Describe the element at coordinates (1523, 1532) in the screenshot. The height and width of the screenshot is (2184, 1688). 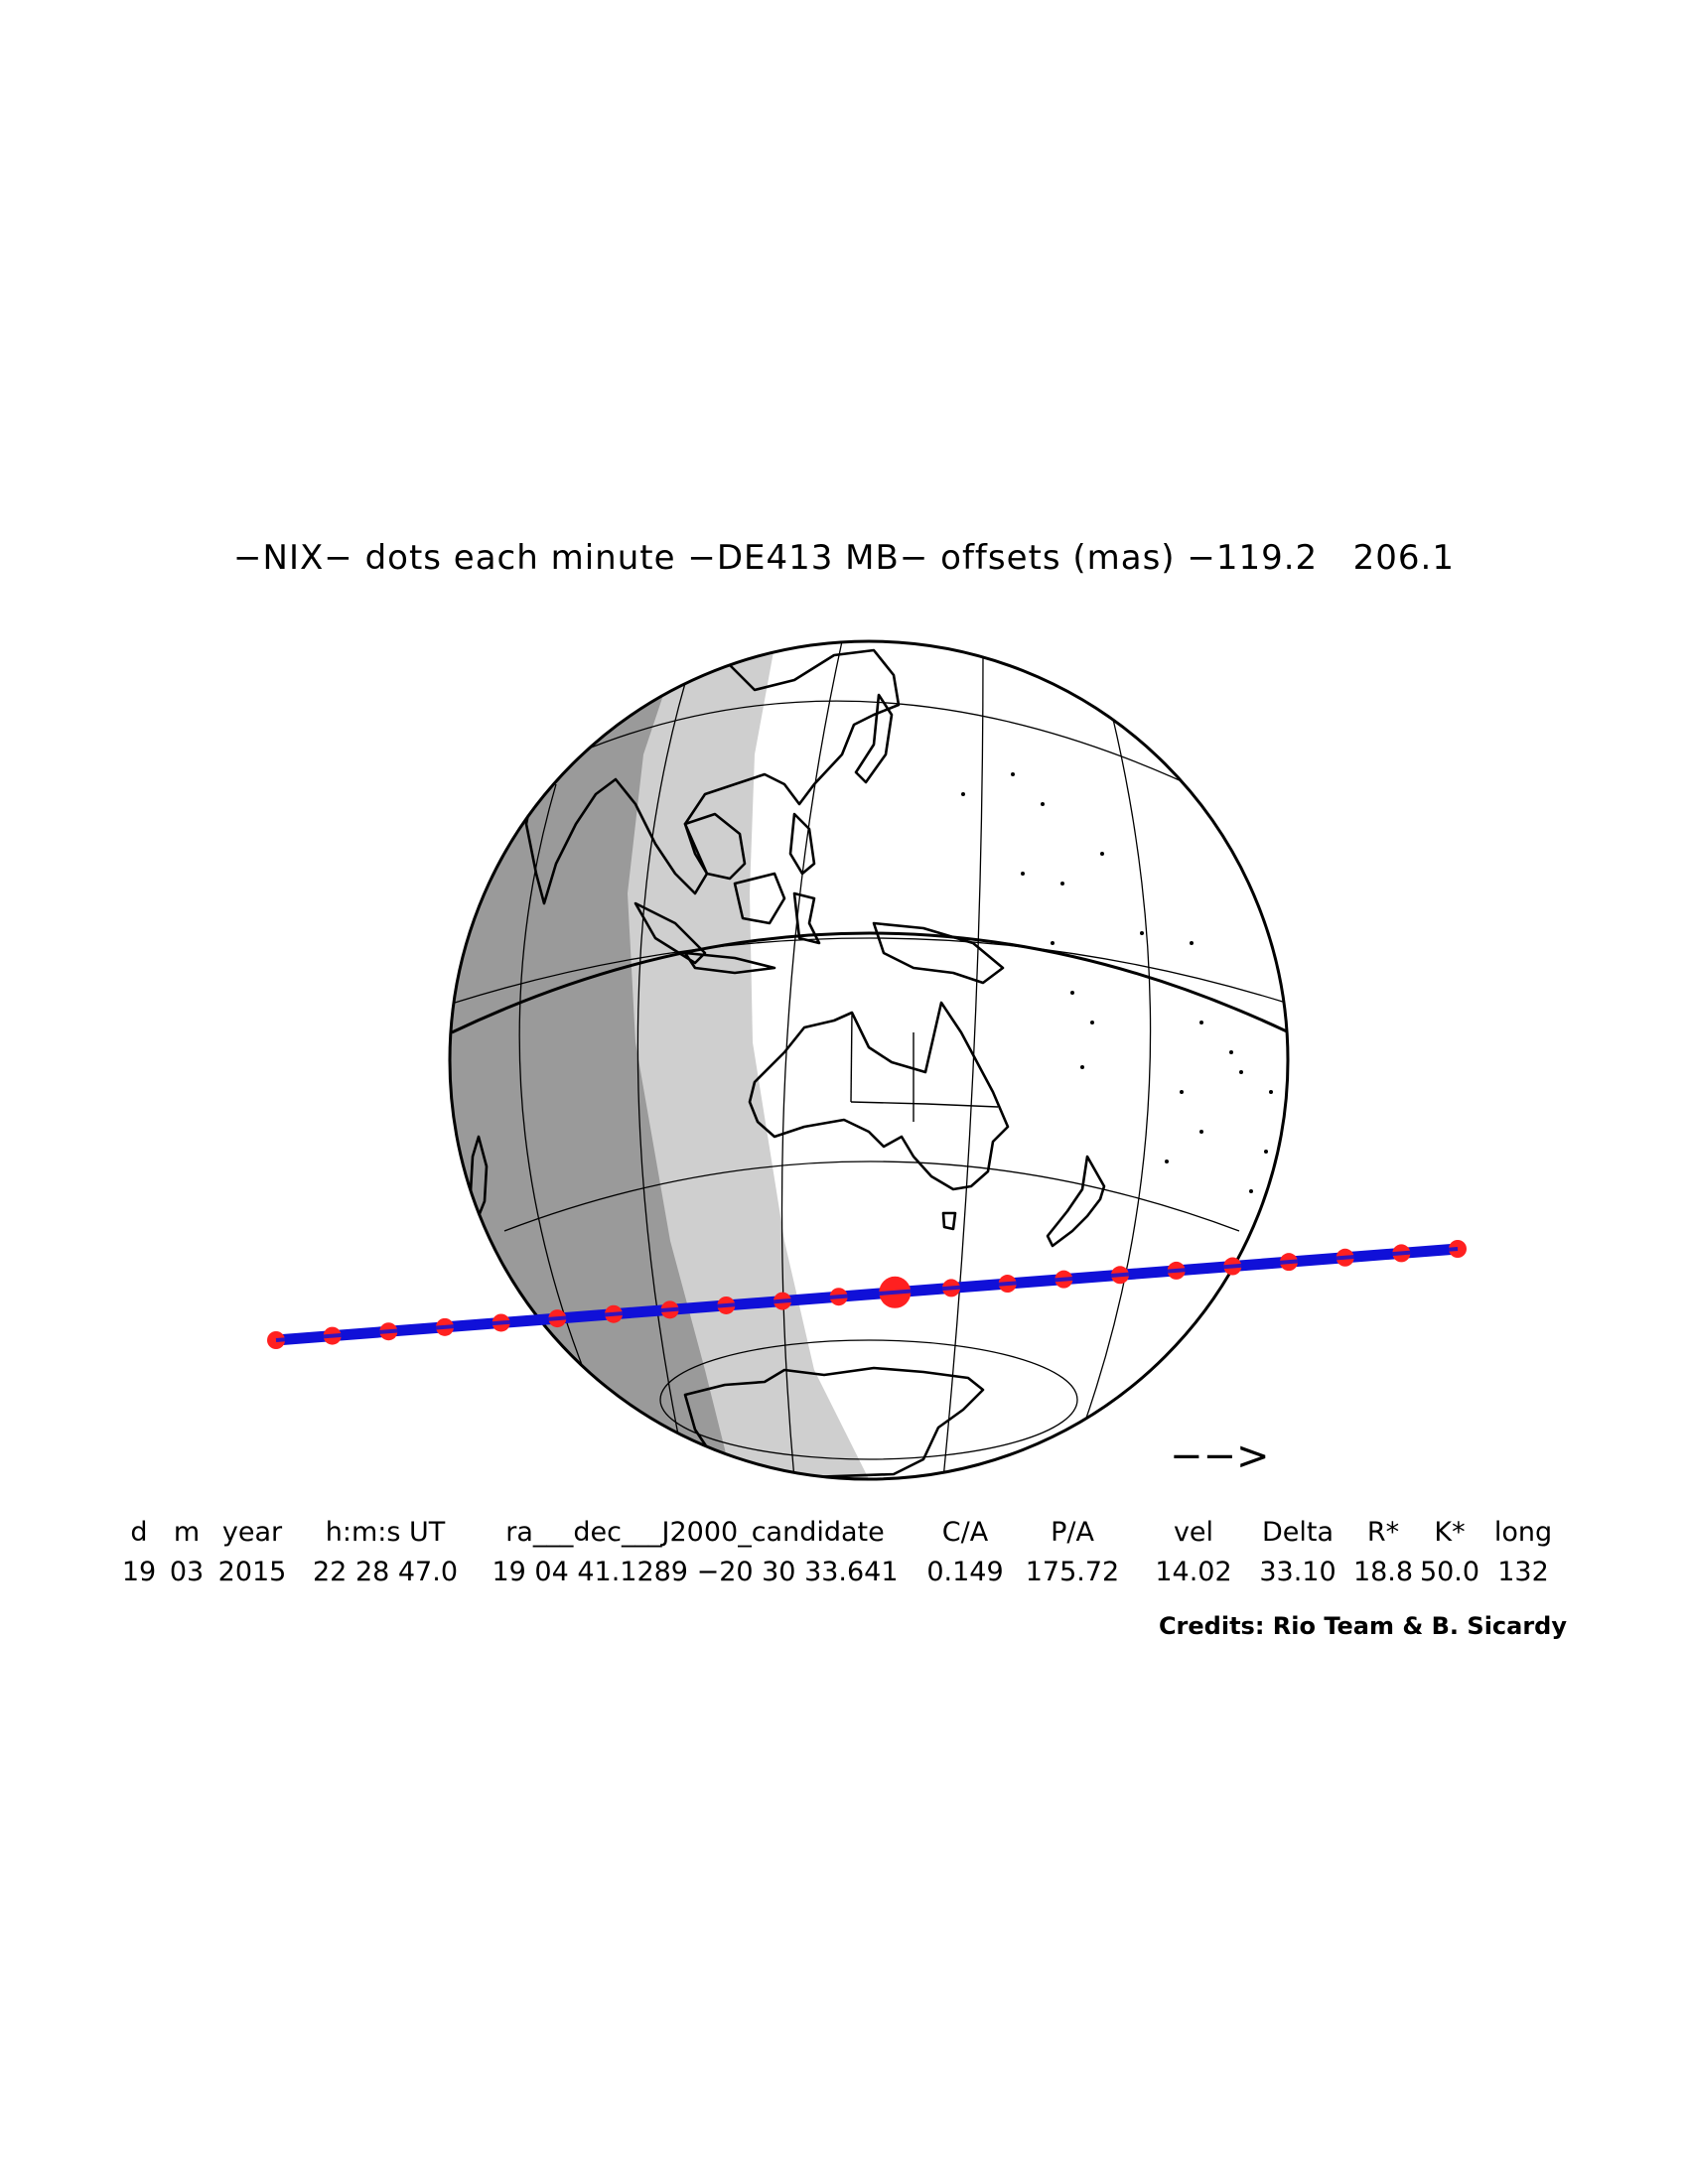
I see `header-cell: long` at that location.